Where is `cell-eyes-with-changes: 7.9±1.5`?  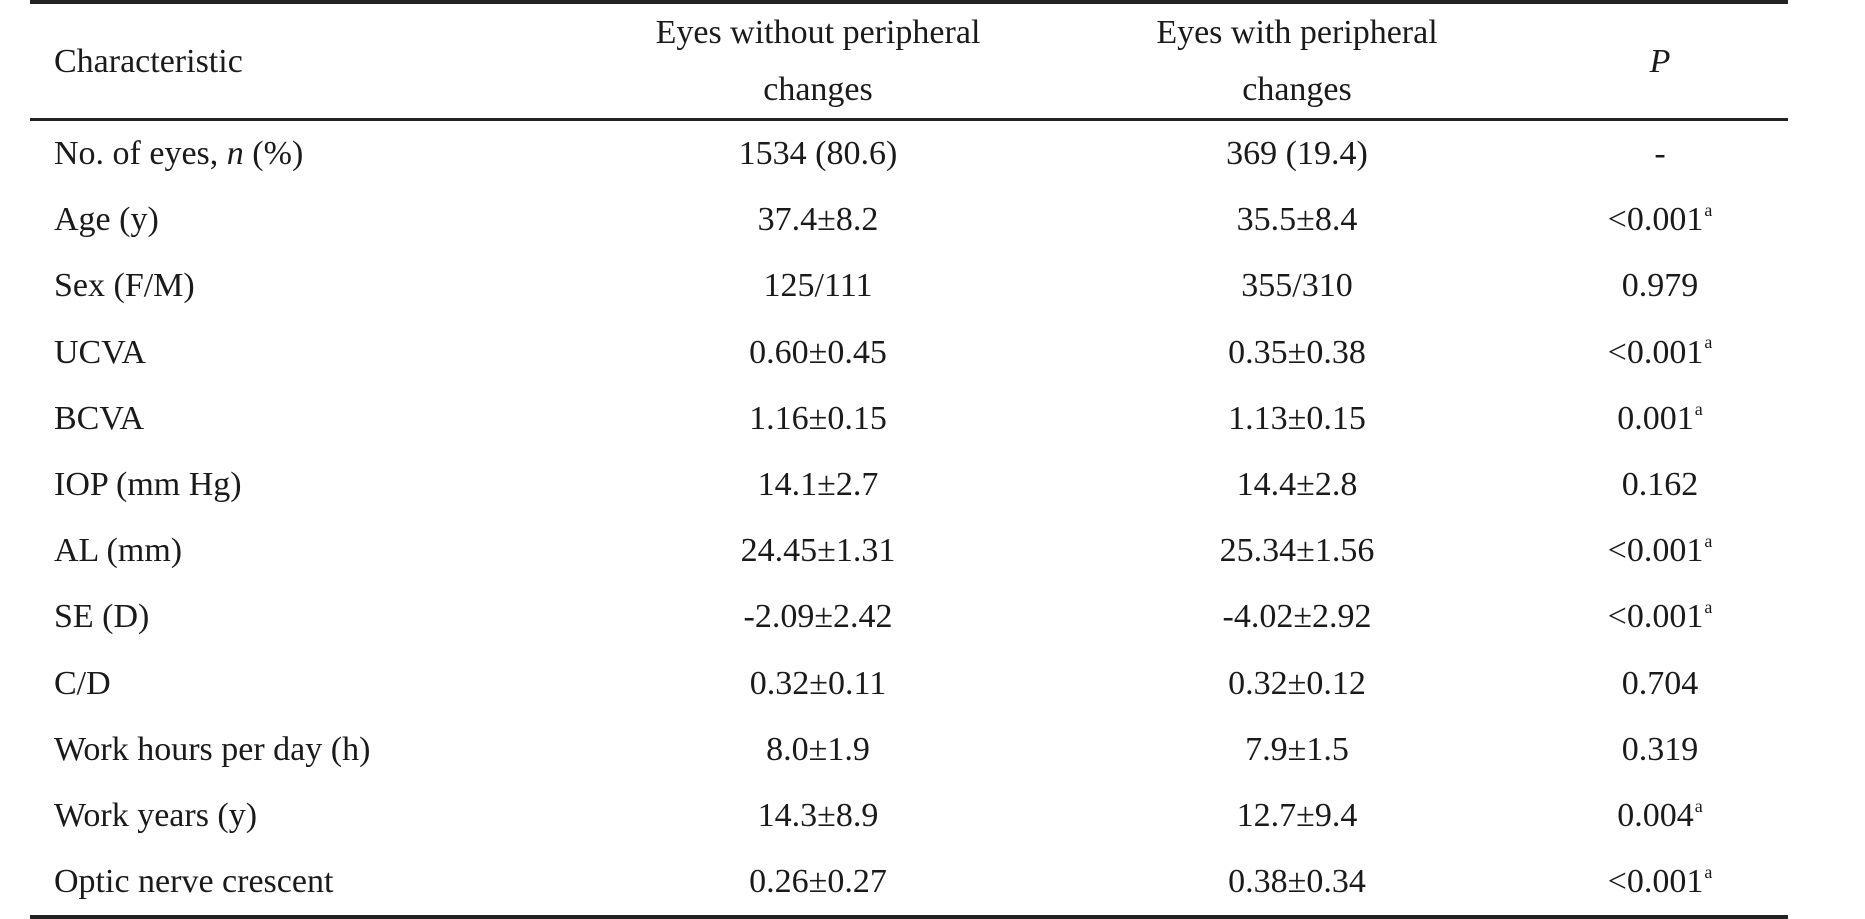 cell-eyes-with-changes: 7.9±1.5 is located at coordinates (1297, 749).